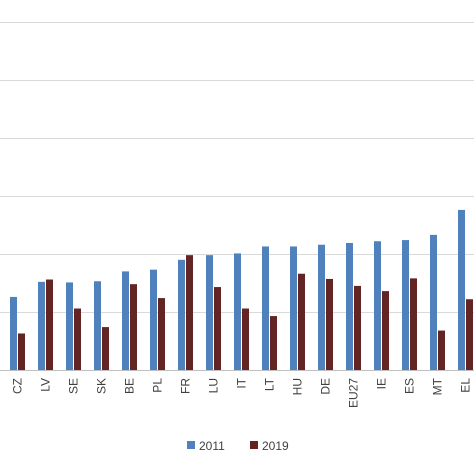 The image size is (474, 474). Describe the element at coordinates (130, 386) in the screenshot. I see `x-tick-label-be: BE` at that location.